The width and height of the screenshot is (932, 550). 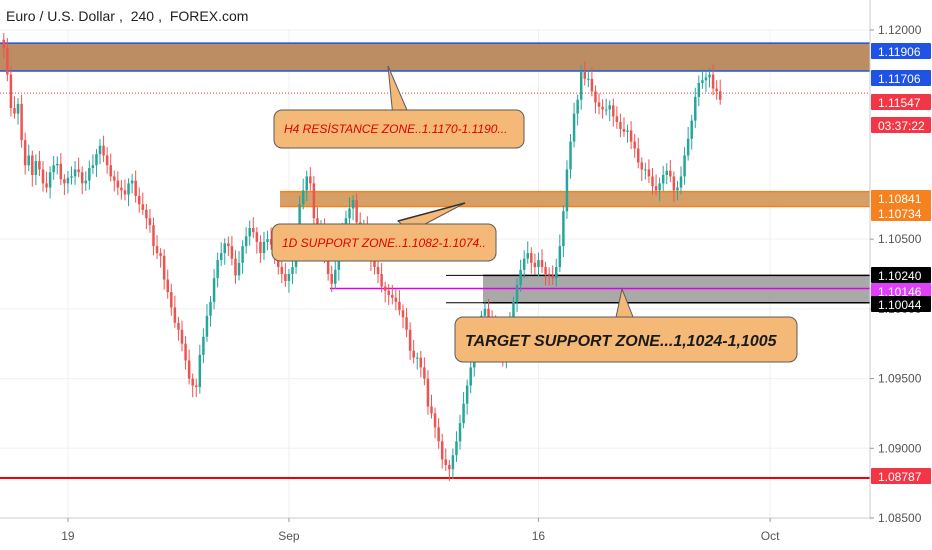 What do you see at coordinates (621, 341) in the screenshot?
I see `target-support-label: TARGET SUPPORT ZONE...1,1024-1,1005` at bounding box center [621, 341].